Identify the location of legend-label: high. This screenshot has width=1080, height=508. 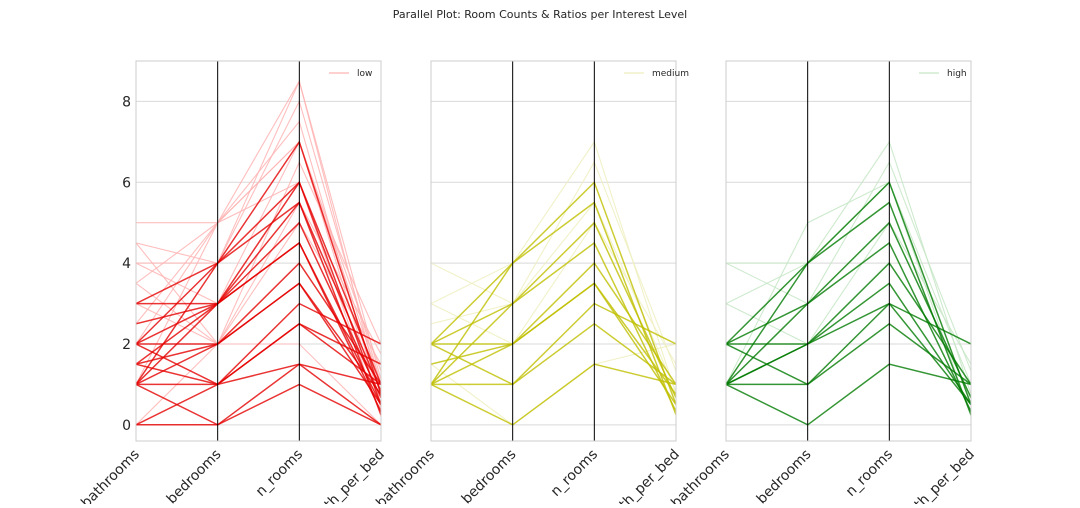
(957, 74).